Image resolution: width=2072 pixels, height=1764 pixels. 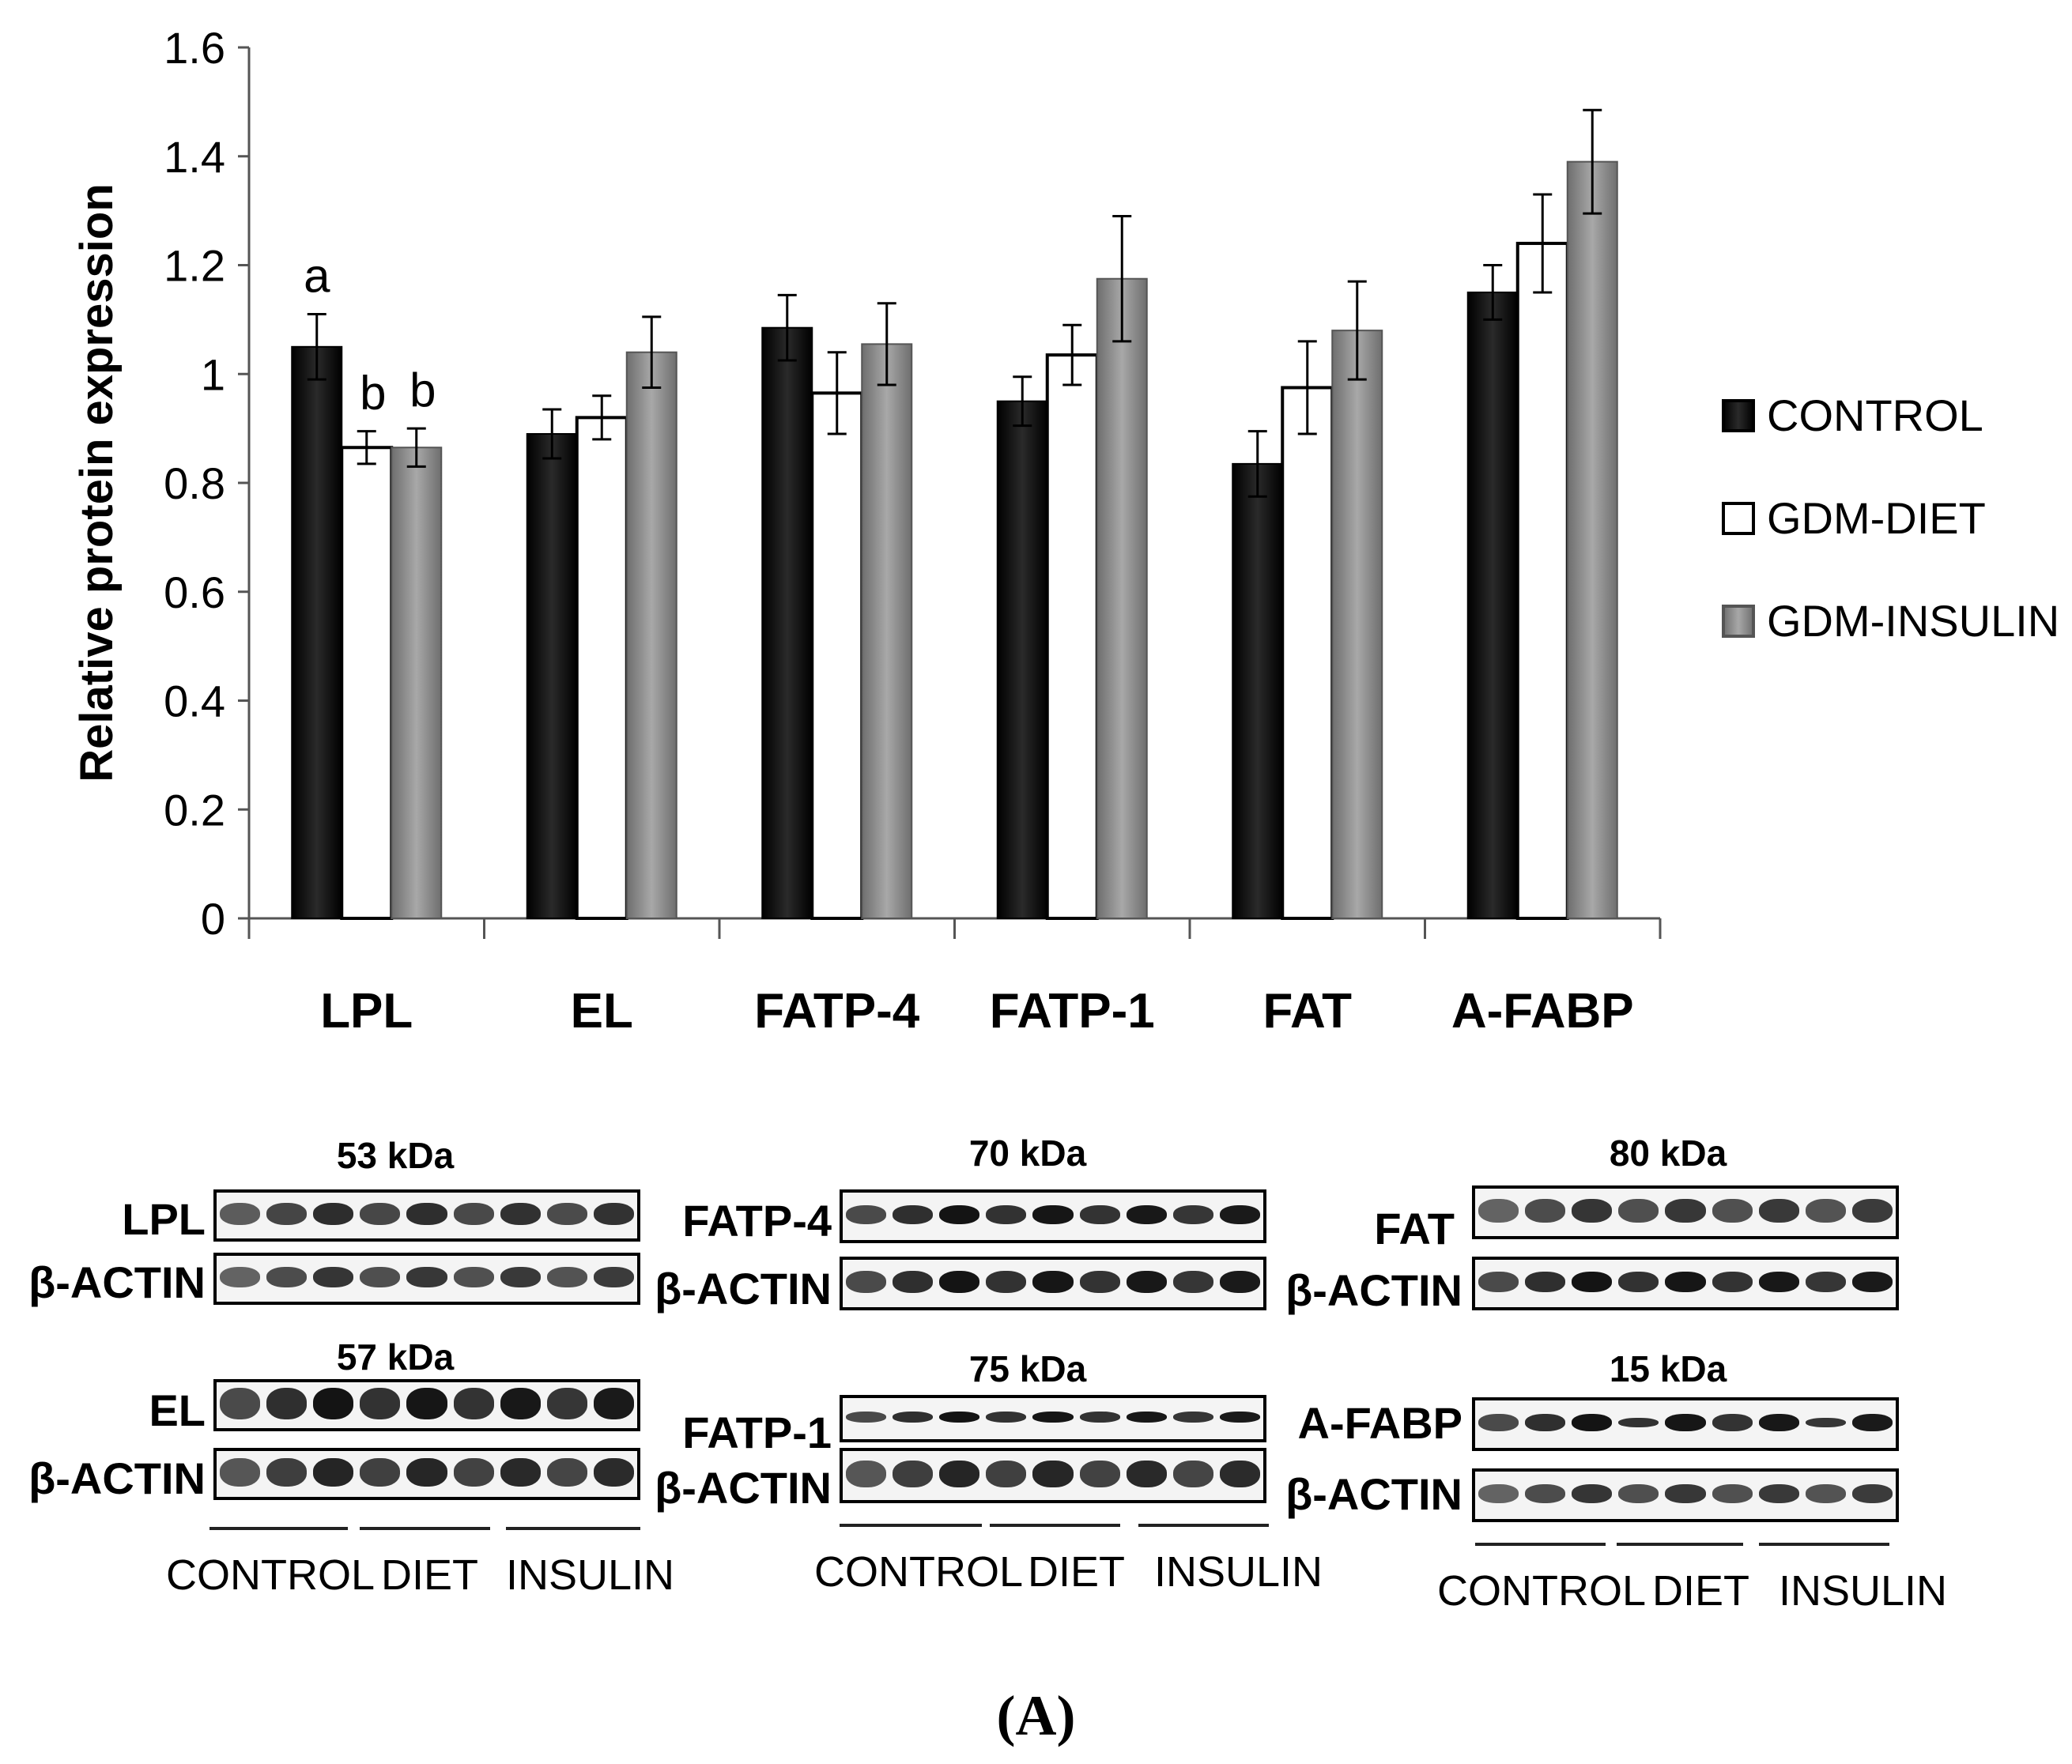 I want to click on blot-label-fatp4-actin: β-ACTIN, so click(x=744, y=1289).